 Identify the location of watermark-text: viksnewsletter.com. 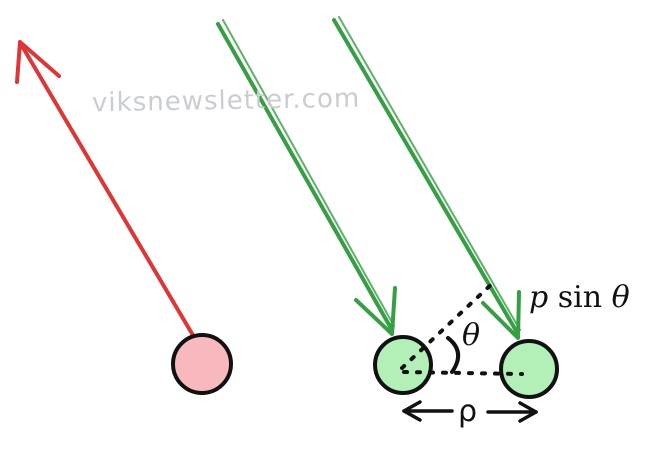
(226, 101).